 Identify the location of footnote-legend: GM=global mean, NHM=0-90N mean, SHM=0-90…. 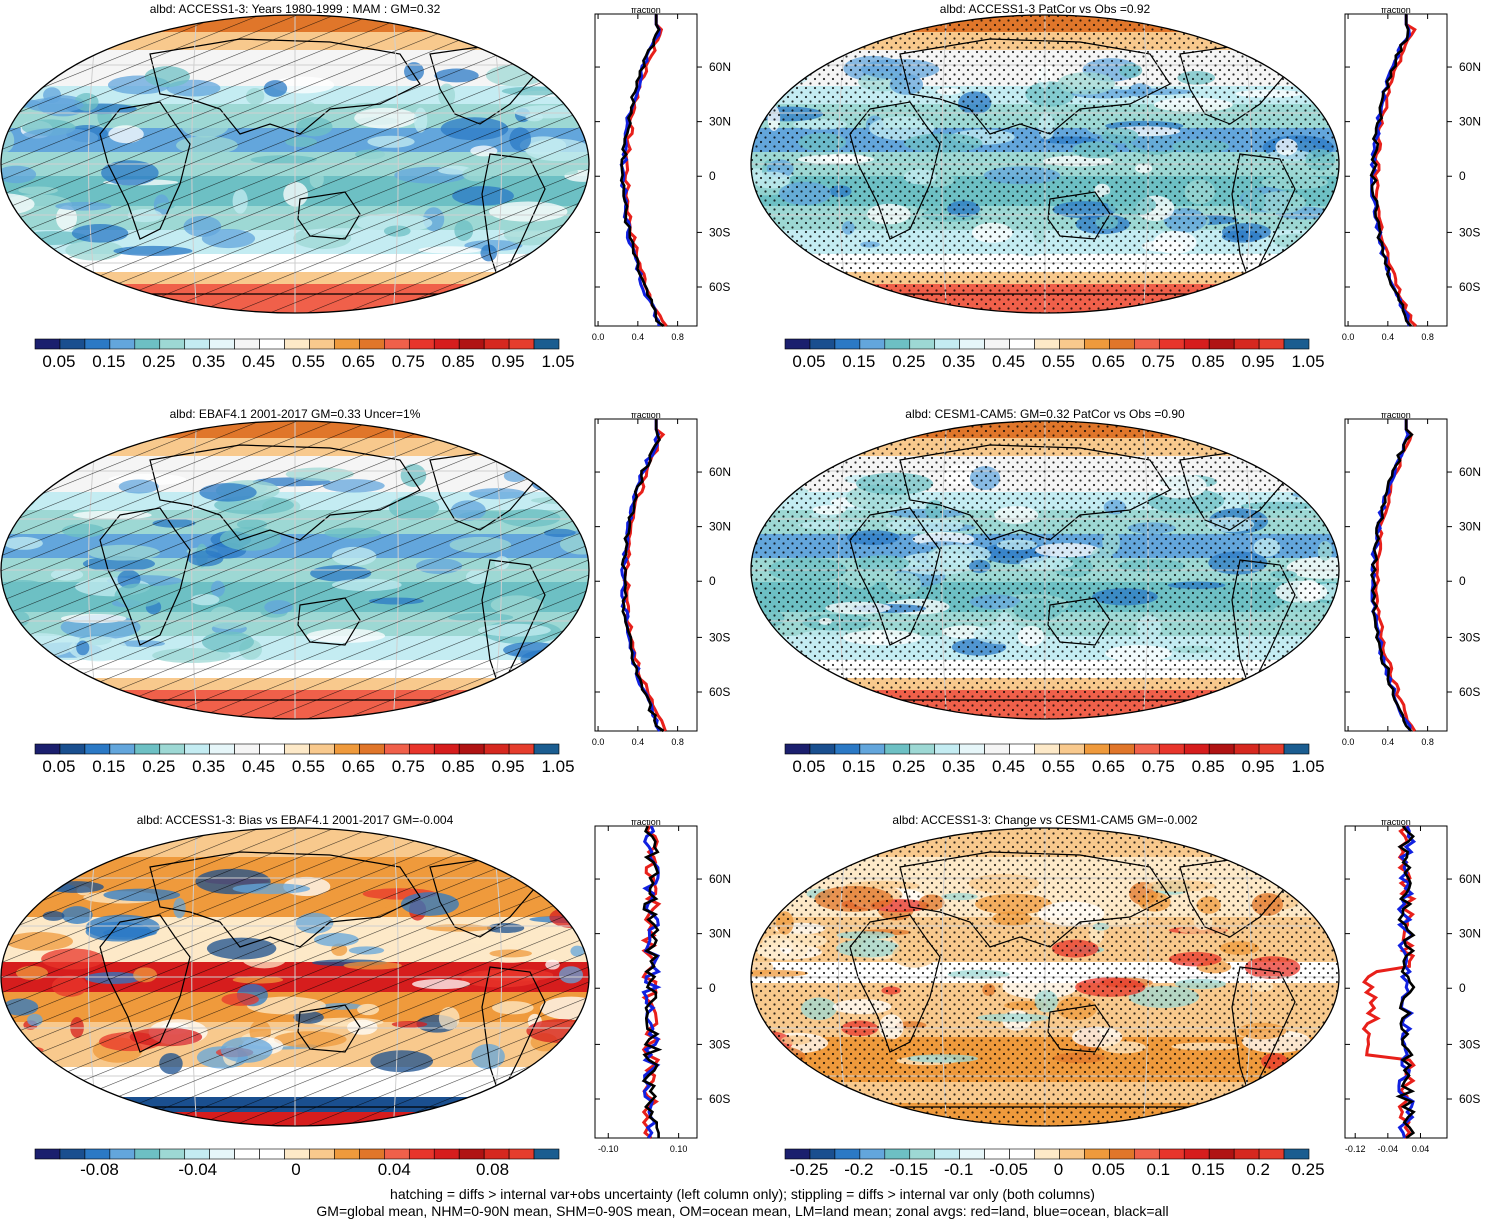
(742, 1211).